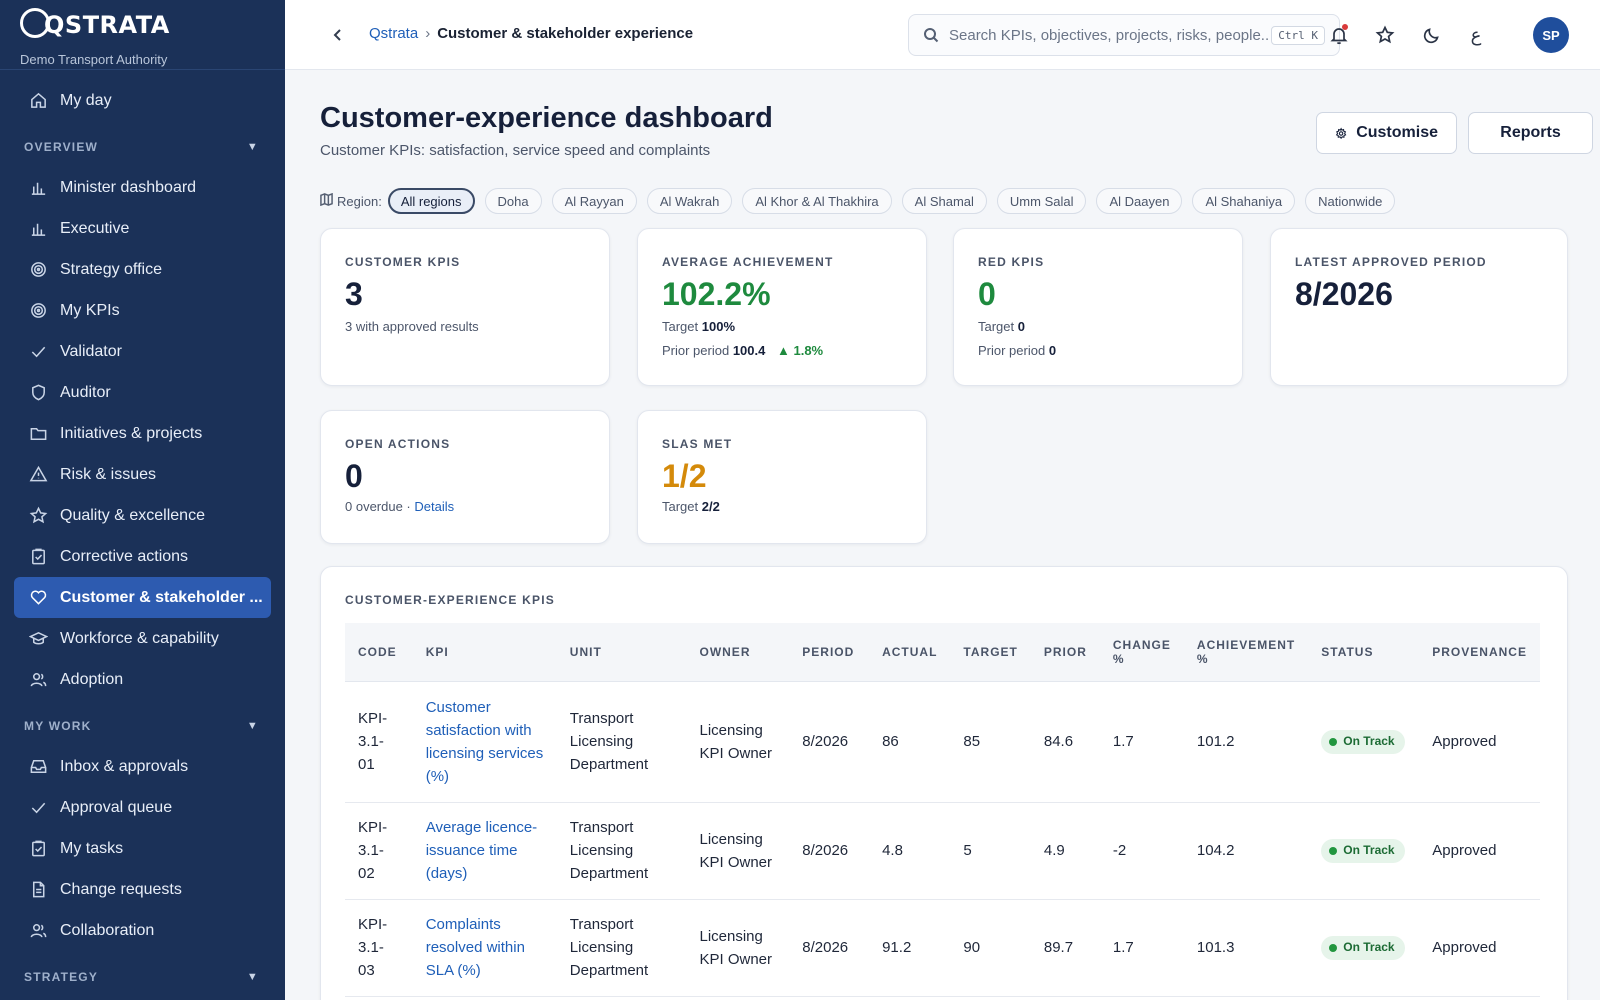  What do you see at coordinates (92, 848) in the screenshot?
I see `sidebar-item-label: My tasks` at bounding box center [92, 848].